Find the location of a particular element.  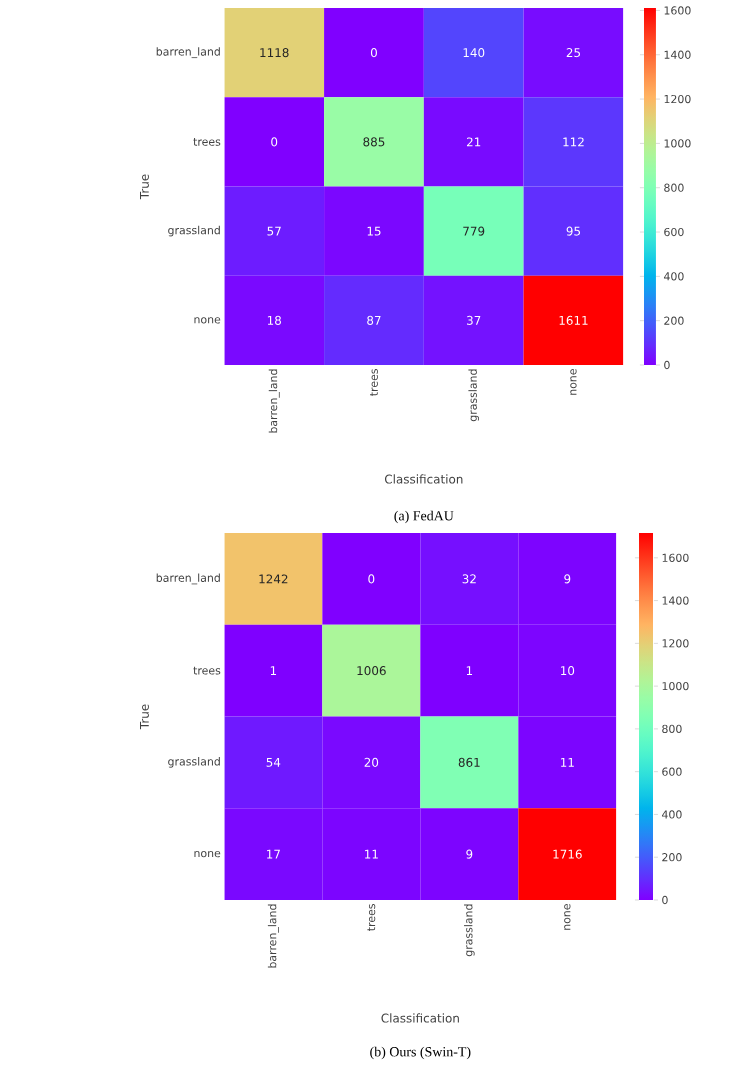

data-label: 1611 is located at coordinates (573, 320).